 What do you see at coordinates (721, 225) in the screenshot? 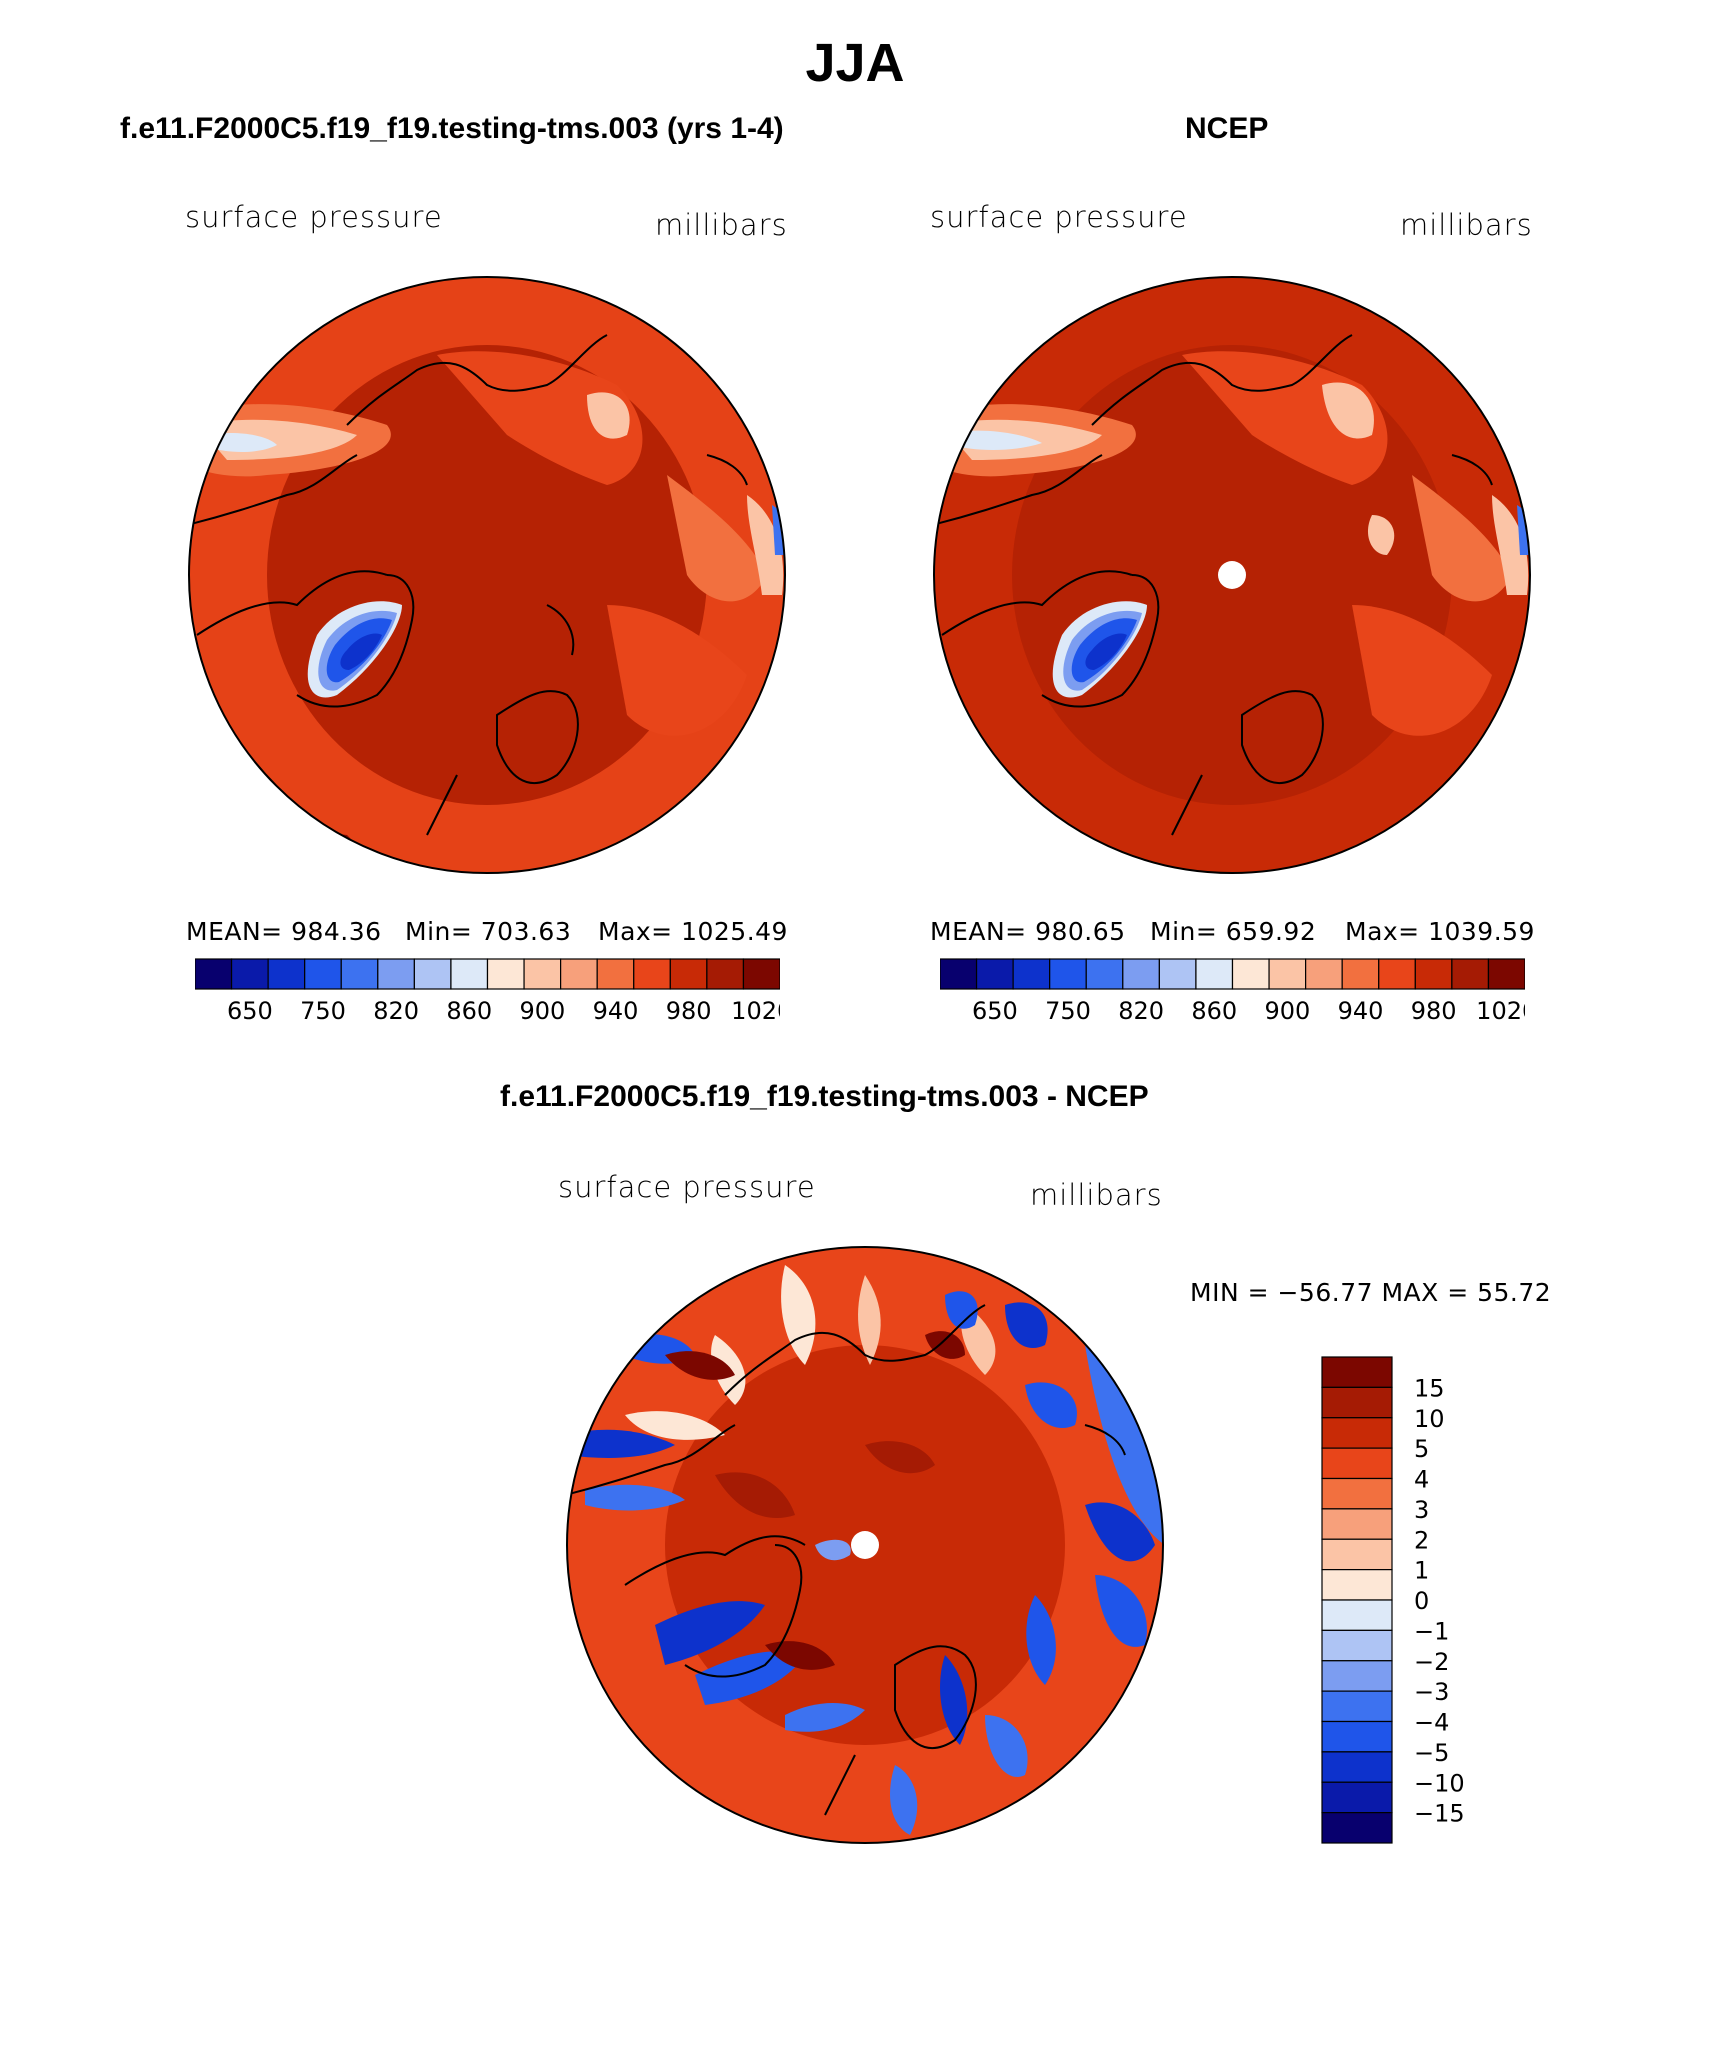
I see `left-units-label: millibars` at bounding box center [721, 225].